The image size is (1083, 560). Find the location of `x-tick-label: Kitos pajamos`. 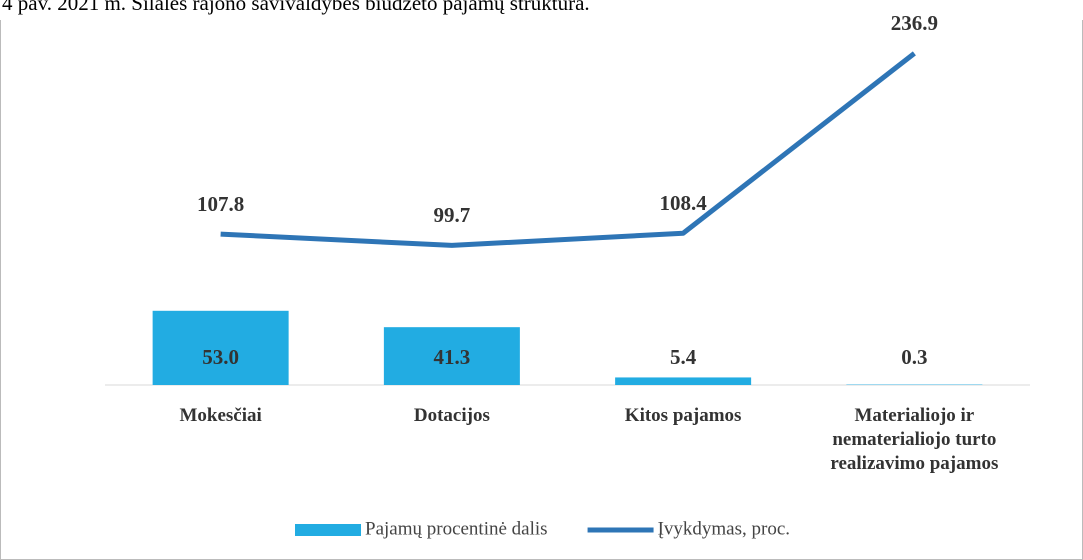

x-tick-label: Kitos pajamos is located at coordinates (683, 415).